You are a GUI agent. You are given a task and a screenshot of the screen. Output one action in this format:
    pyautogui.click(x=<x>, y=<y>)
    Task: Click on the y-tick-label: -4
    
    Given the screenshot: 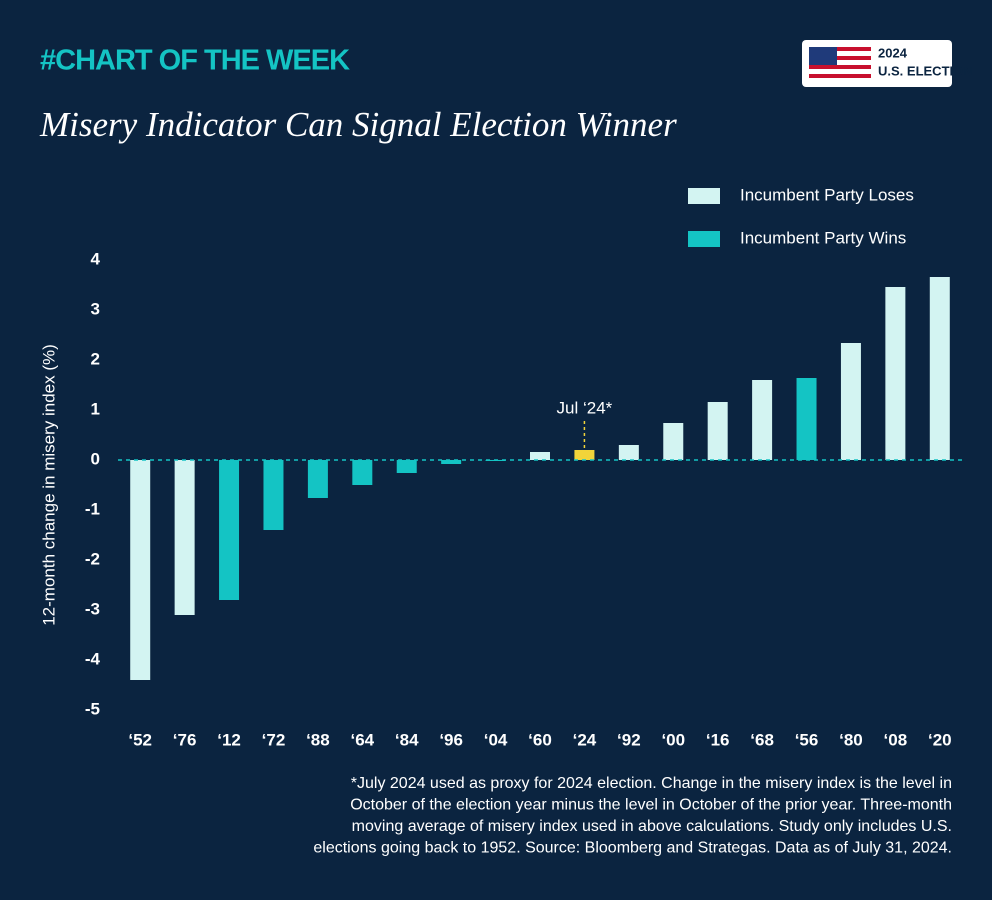 What is the action you would take?
    pyautogui.click(x=93, y=658)
    